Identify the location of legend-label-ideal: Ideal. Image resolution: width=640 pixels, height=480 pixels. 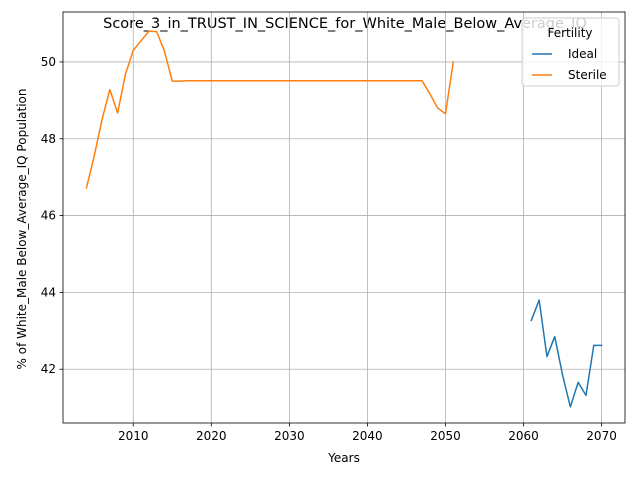
(582, 54).